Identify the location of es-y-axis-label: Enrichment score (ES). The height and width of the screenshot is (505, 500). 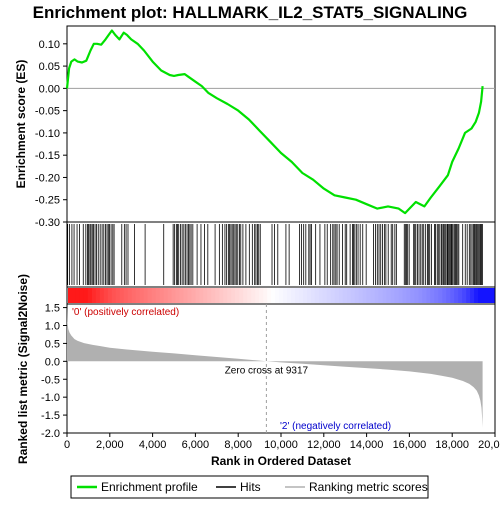
(21, 124).